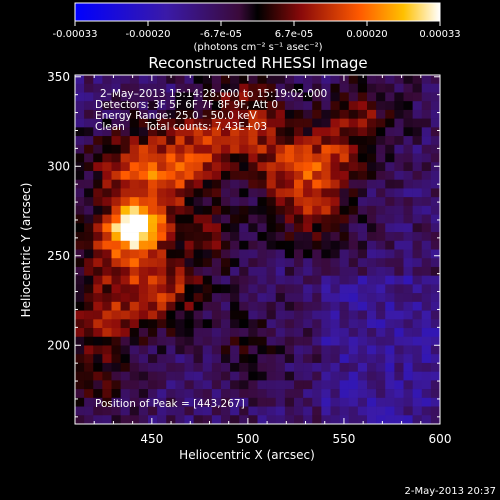  What do you see at coordinates (176, 116) in the screenshot?
I see `annotation-energy: Energy Range: 25.0 – 50.0 keV` at bounding box center [176, 116].